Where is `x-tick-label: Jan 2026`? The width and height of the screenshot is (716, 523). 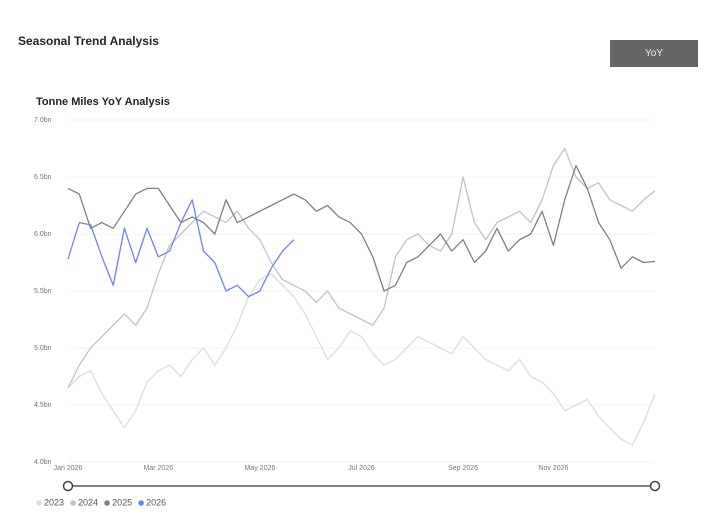 x-tick-label: Jan 2026 is located at coordinates (68, 468).